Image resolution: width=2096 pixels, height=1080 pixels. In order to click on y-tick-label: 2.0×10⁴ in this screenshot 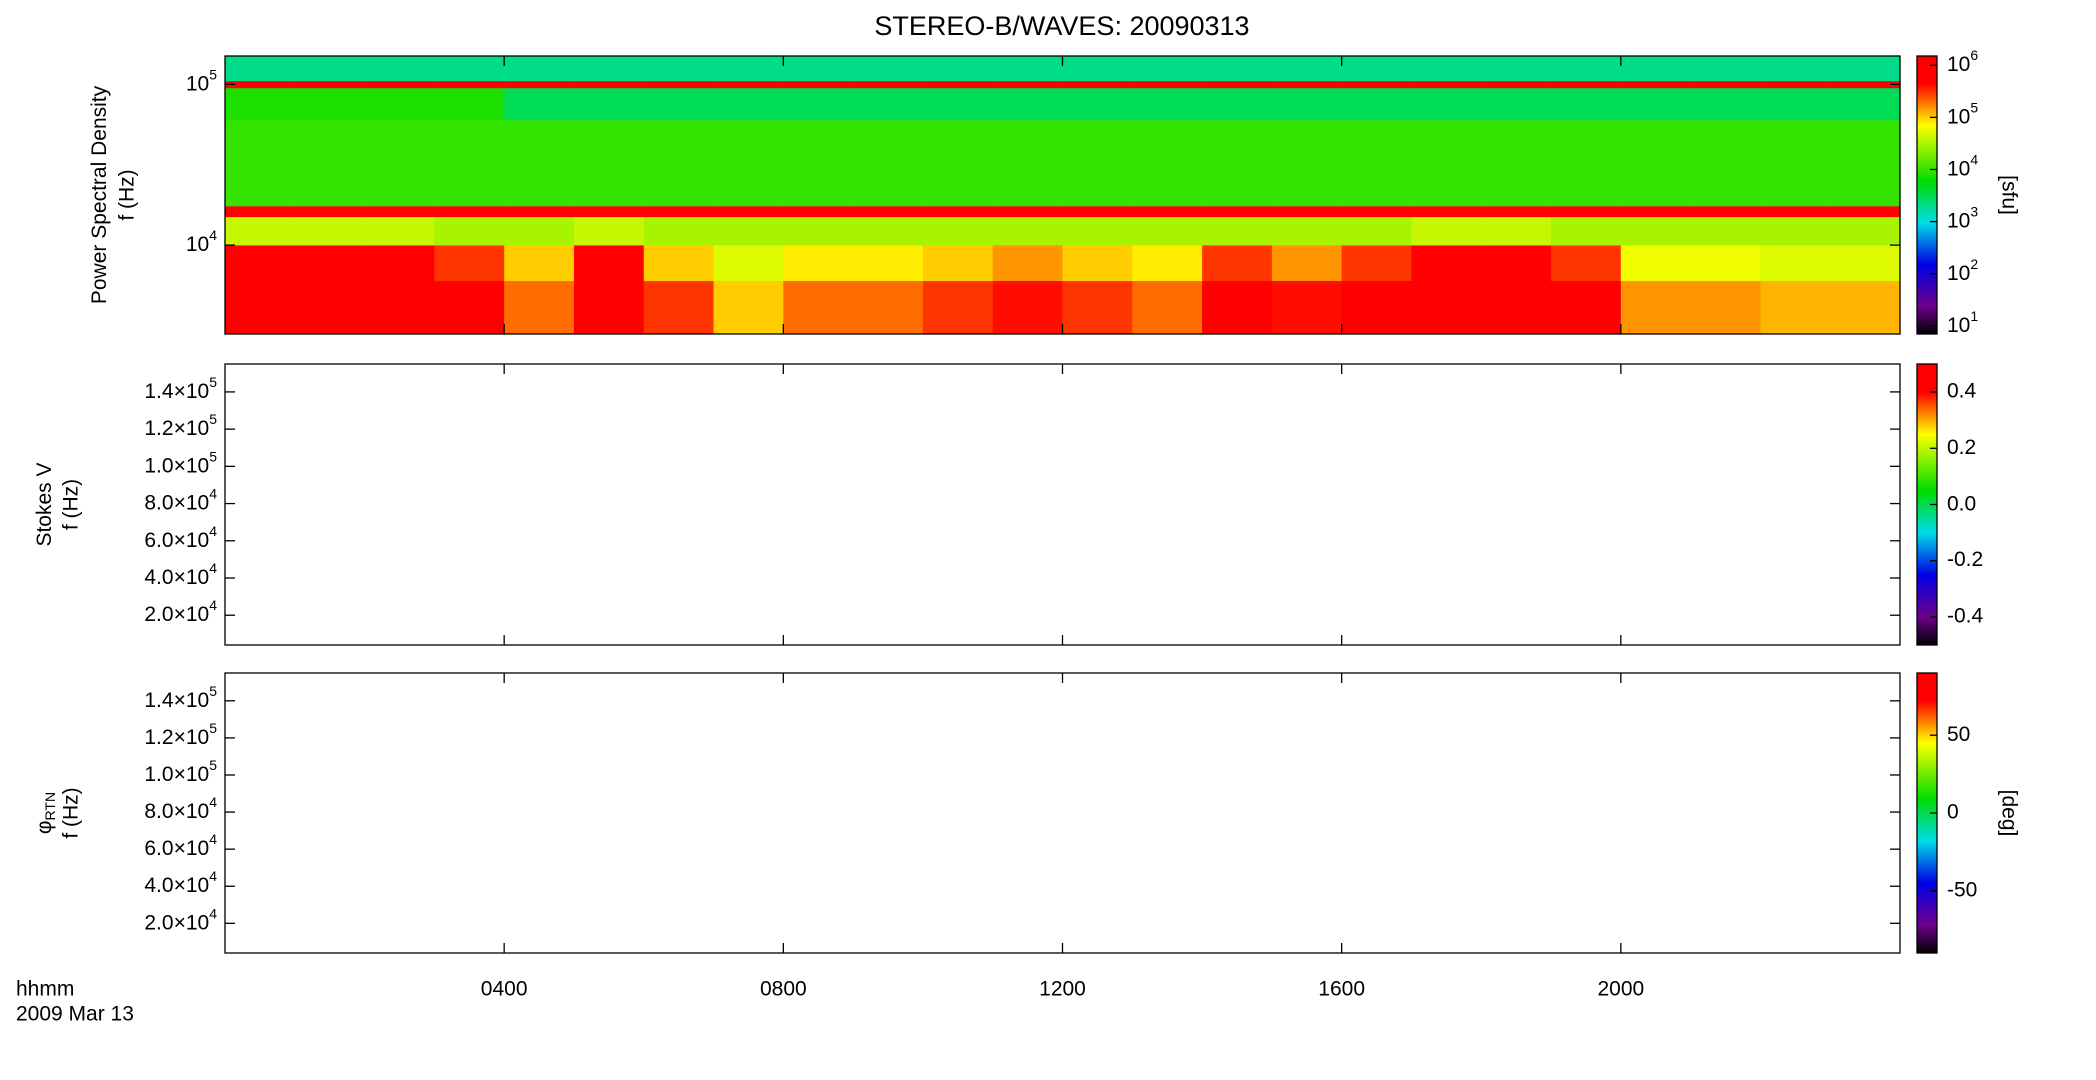, I will do `click(180, 919)`.